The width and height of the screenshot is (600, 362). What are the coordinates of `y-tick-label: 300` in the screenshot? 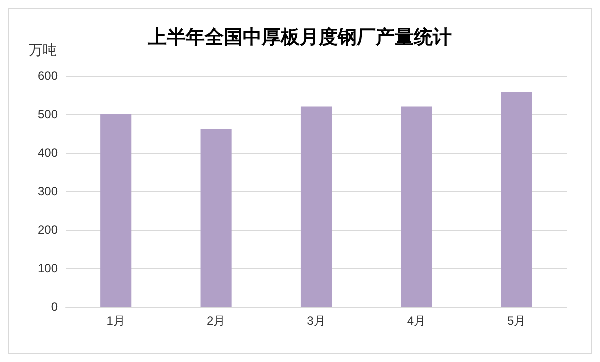 It's located at (48, 191).